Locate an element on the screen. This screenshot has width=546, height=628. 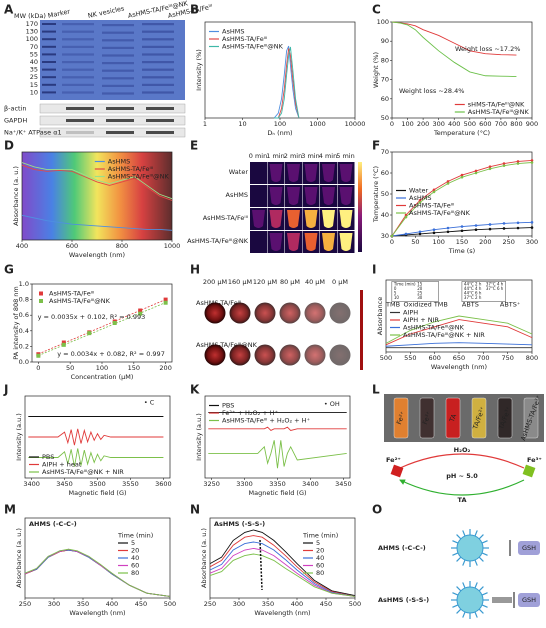
plot-frame is located at coordinates (282, 558).